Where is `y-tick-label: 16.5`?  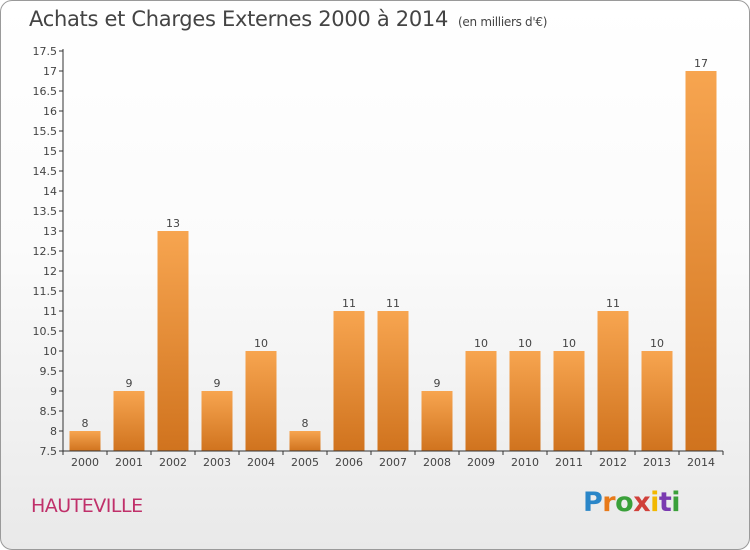
y-tick-label: 16.5 is located at coordinates (45, 91).